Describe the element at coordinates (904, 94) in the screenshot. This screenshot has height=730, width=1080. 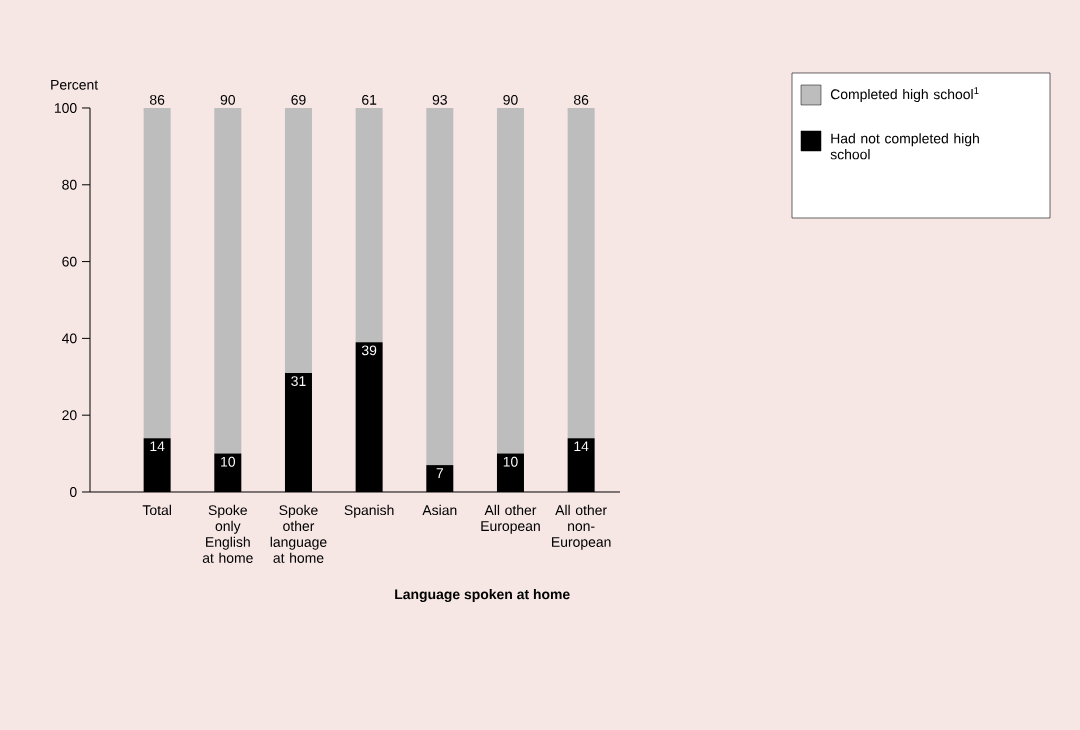
I see `legend-label: Completed high school$^{1}$` at that location.